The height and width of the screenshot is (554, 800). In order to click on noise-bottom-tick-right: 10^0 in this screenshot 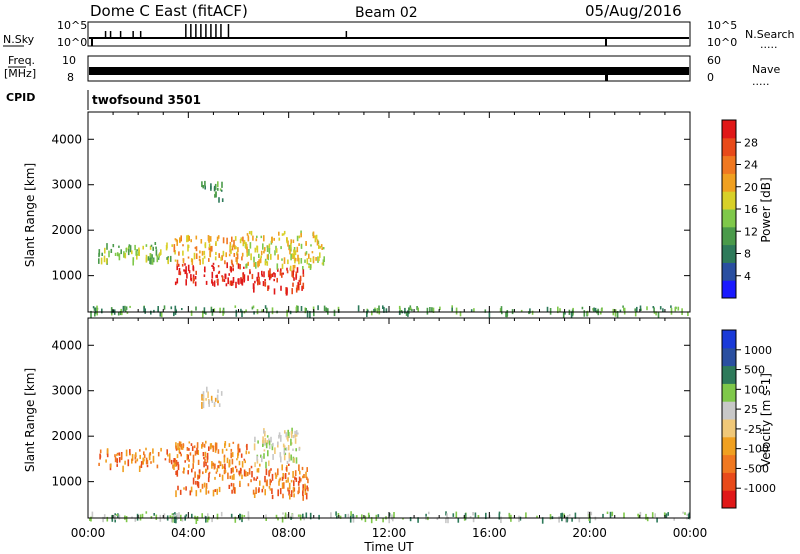, I will do `click(722, 42)`.